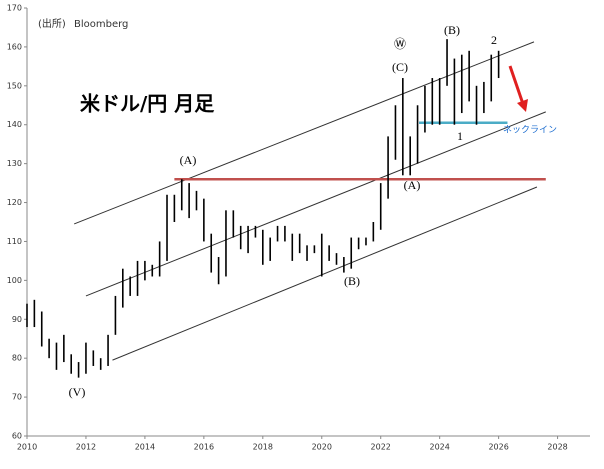  What do you see at coordinates (494, 40) in the screenshot?
I see `wave-label: 2` at bounding box center [494, 40].